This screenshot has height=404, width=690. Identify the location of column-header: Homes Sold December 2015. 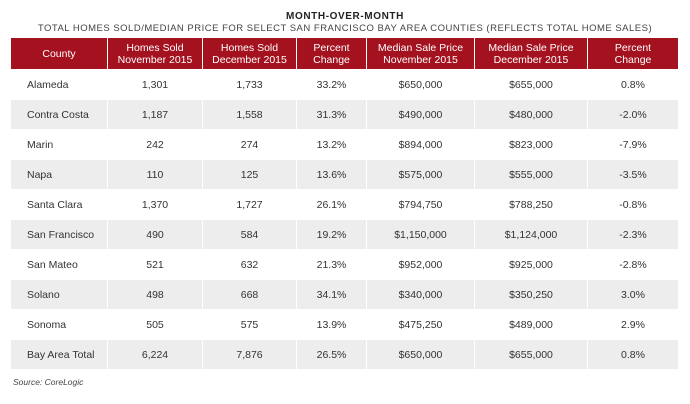
(249, 53).